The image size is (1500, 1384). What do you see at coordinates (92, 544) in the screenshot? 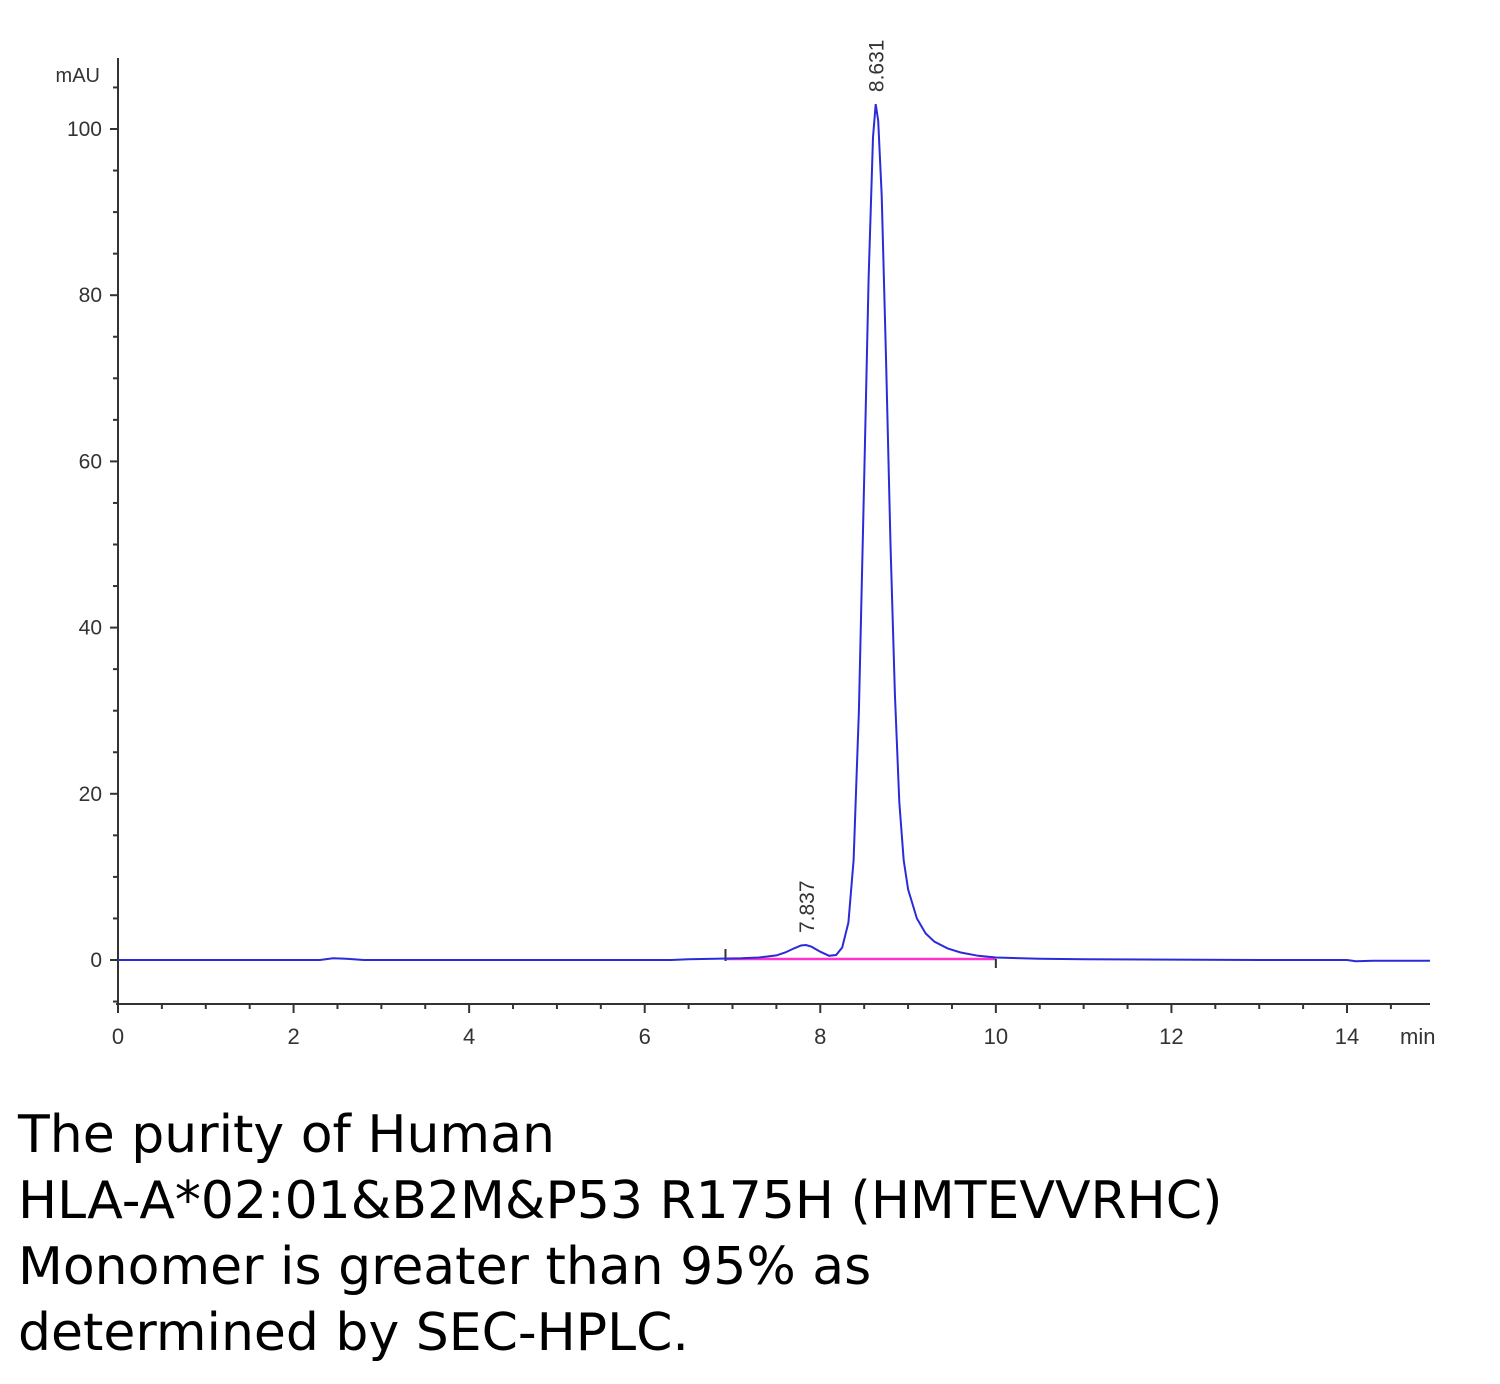
I see `y-axis-ticks: 0 20 40 60 80 100` at bounding box center [92, 544].